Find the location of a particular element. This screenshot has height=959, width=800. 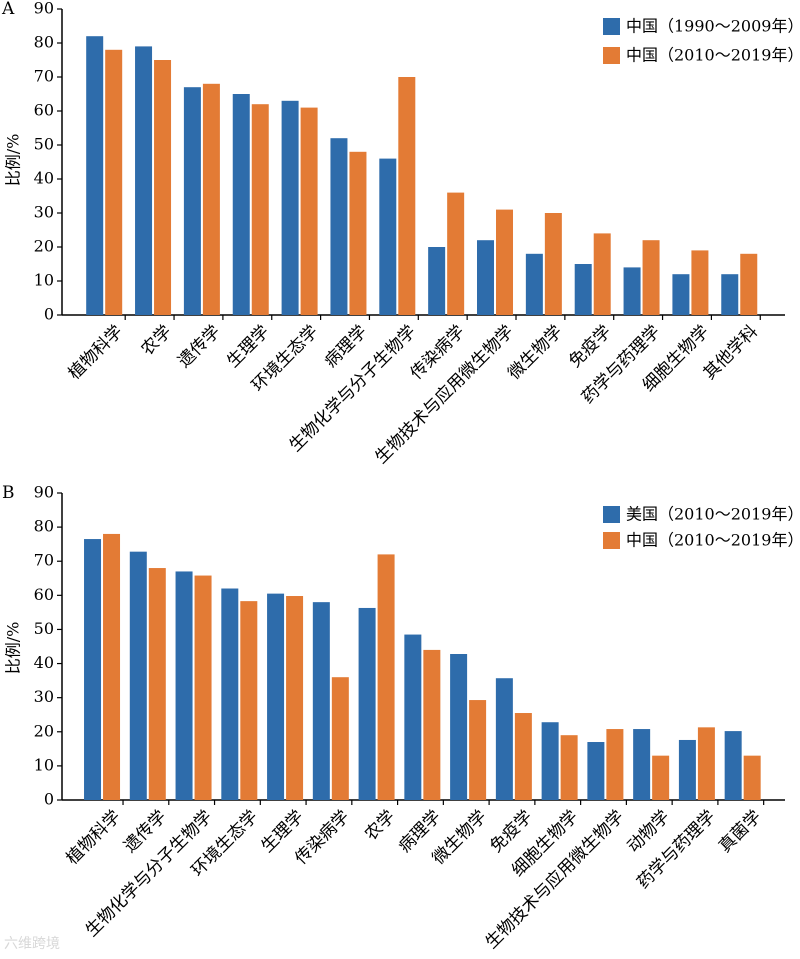

x-tick-label: 微生物学 is located at coordinates (535, 353).